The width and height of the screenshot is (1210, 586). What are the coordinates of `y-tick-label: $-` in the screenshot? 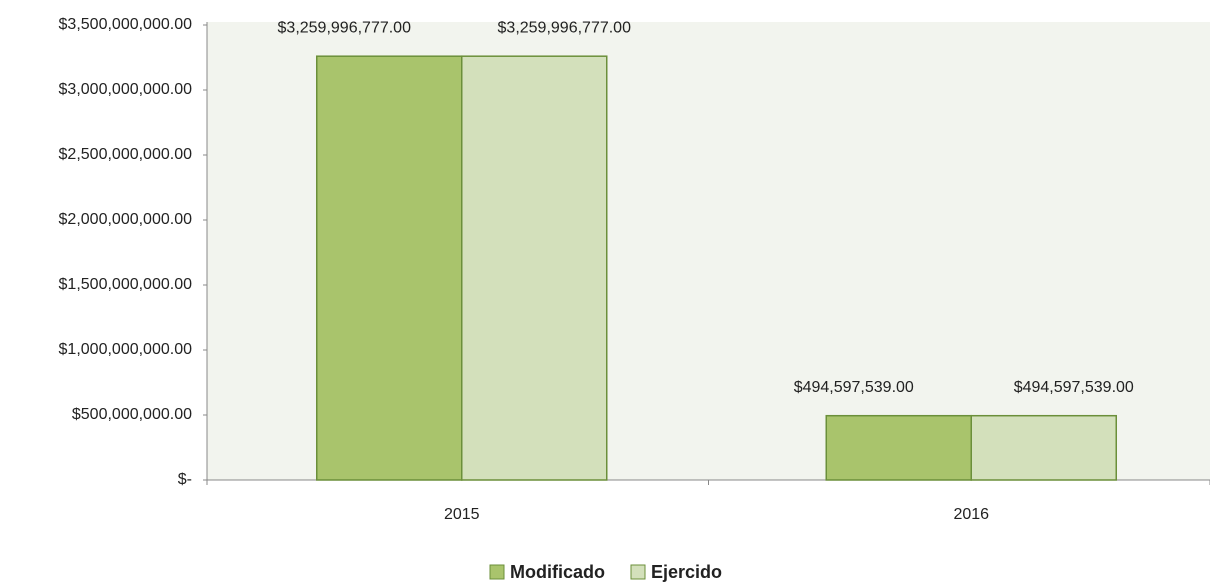 It's located at (185, 479).